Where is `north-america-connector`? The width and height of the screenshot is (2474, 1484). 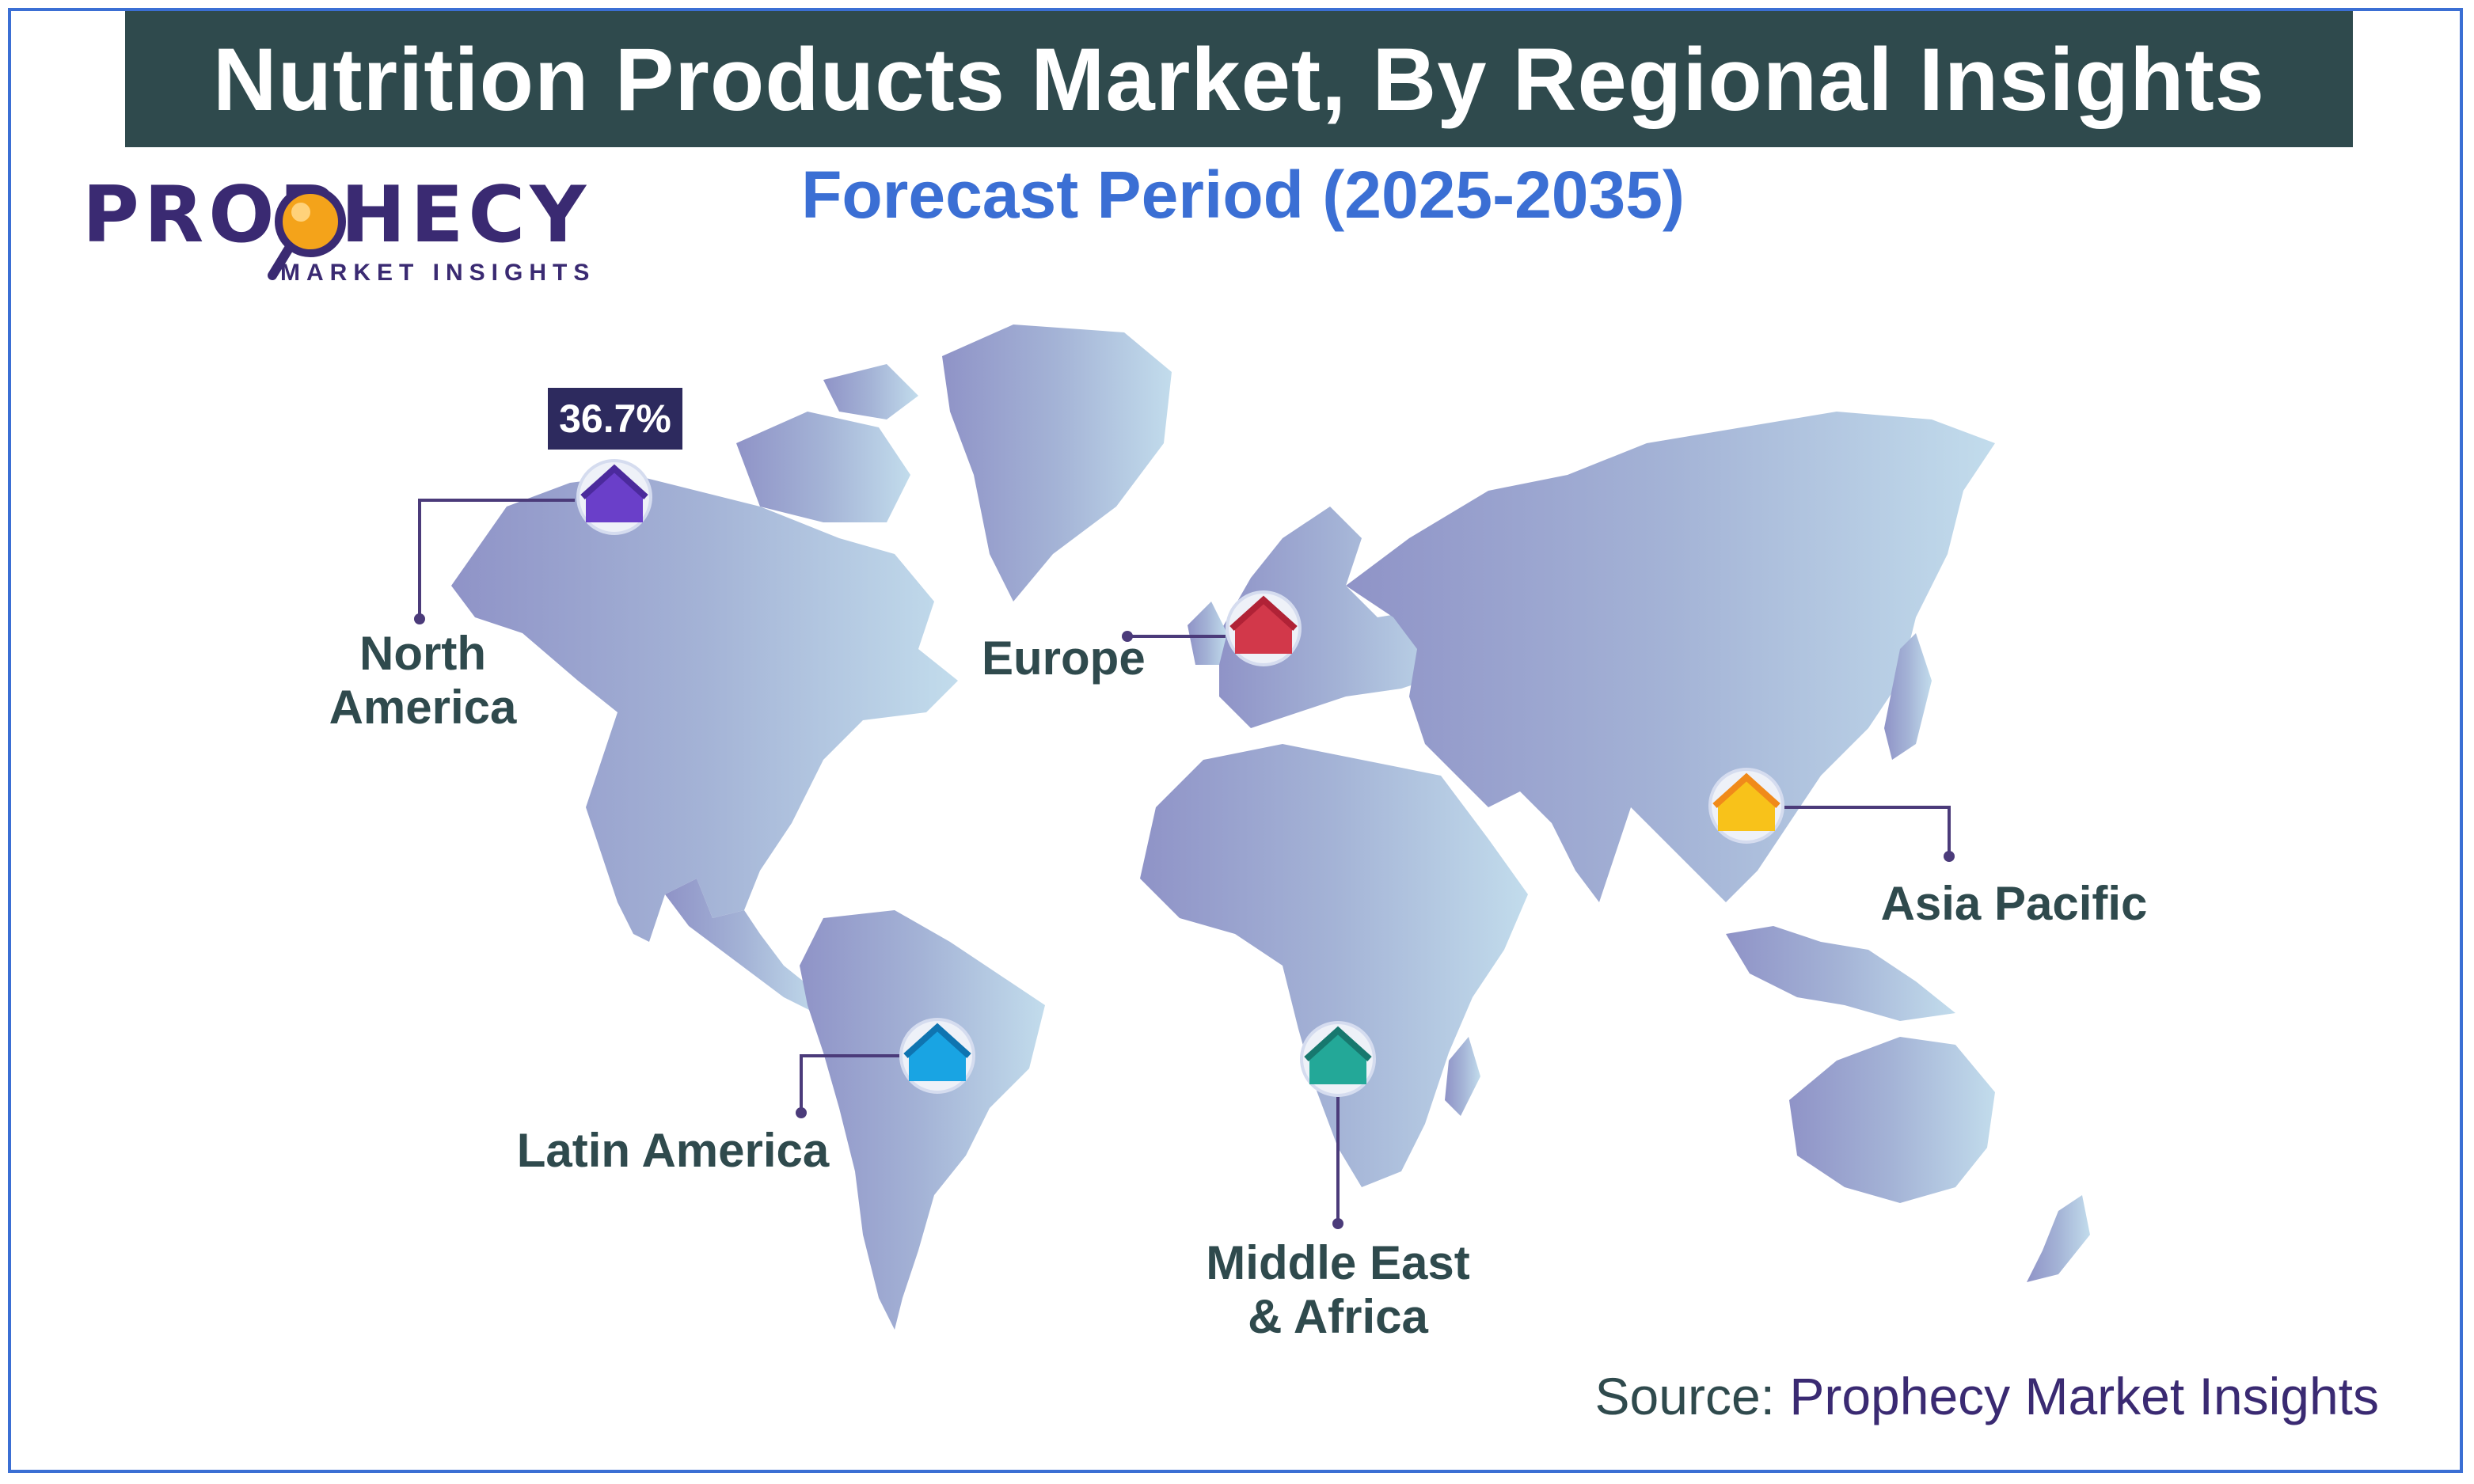
north-america-connector is located at coordinates (496, 559).